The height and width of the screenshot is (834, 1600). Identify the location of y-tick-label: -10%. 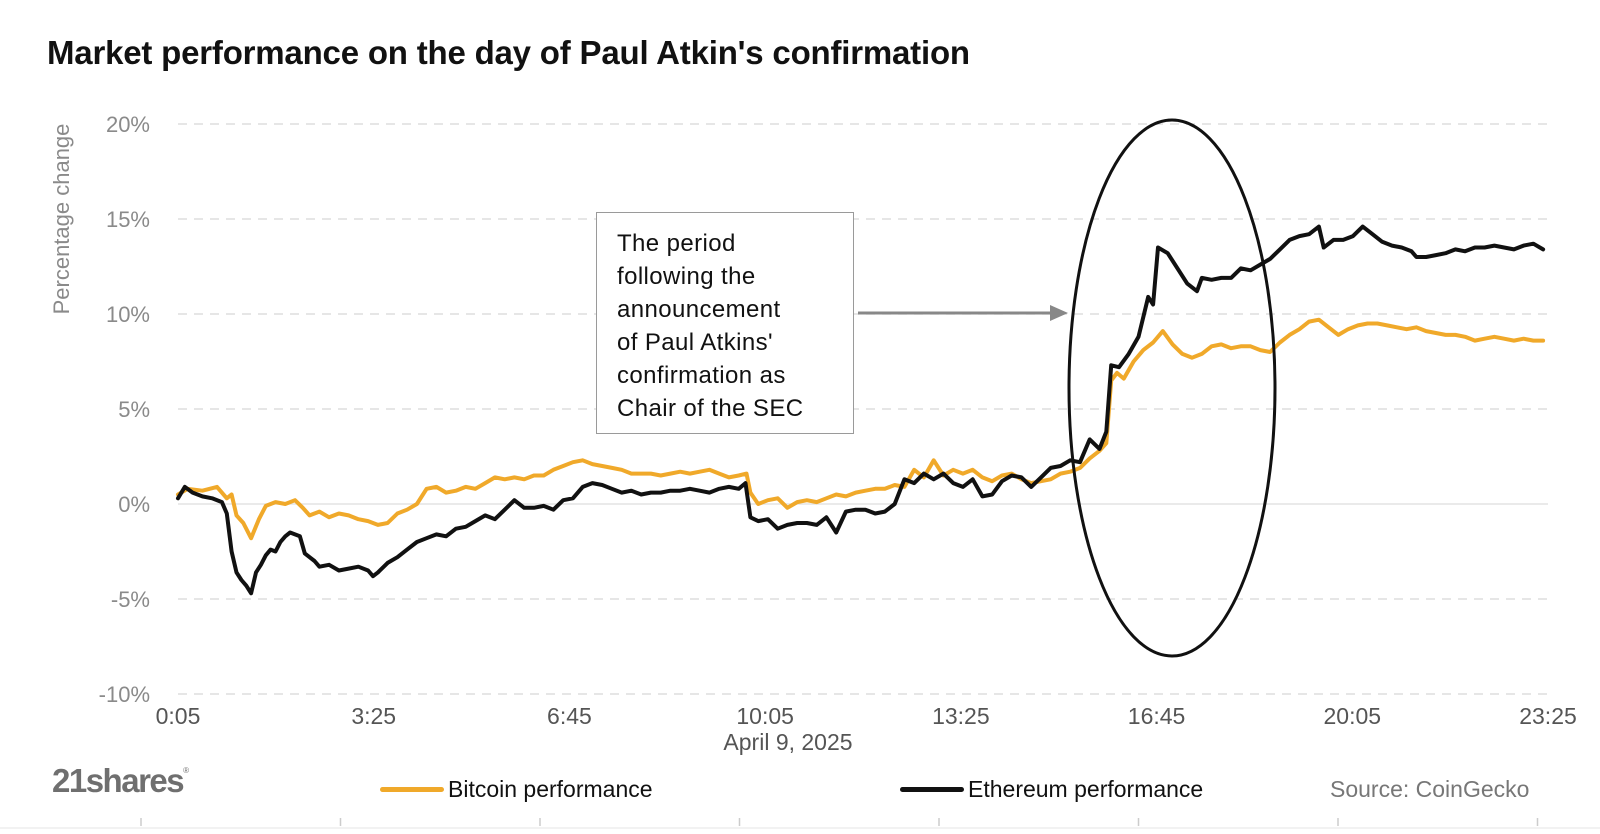
(124, 694).